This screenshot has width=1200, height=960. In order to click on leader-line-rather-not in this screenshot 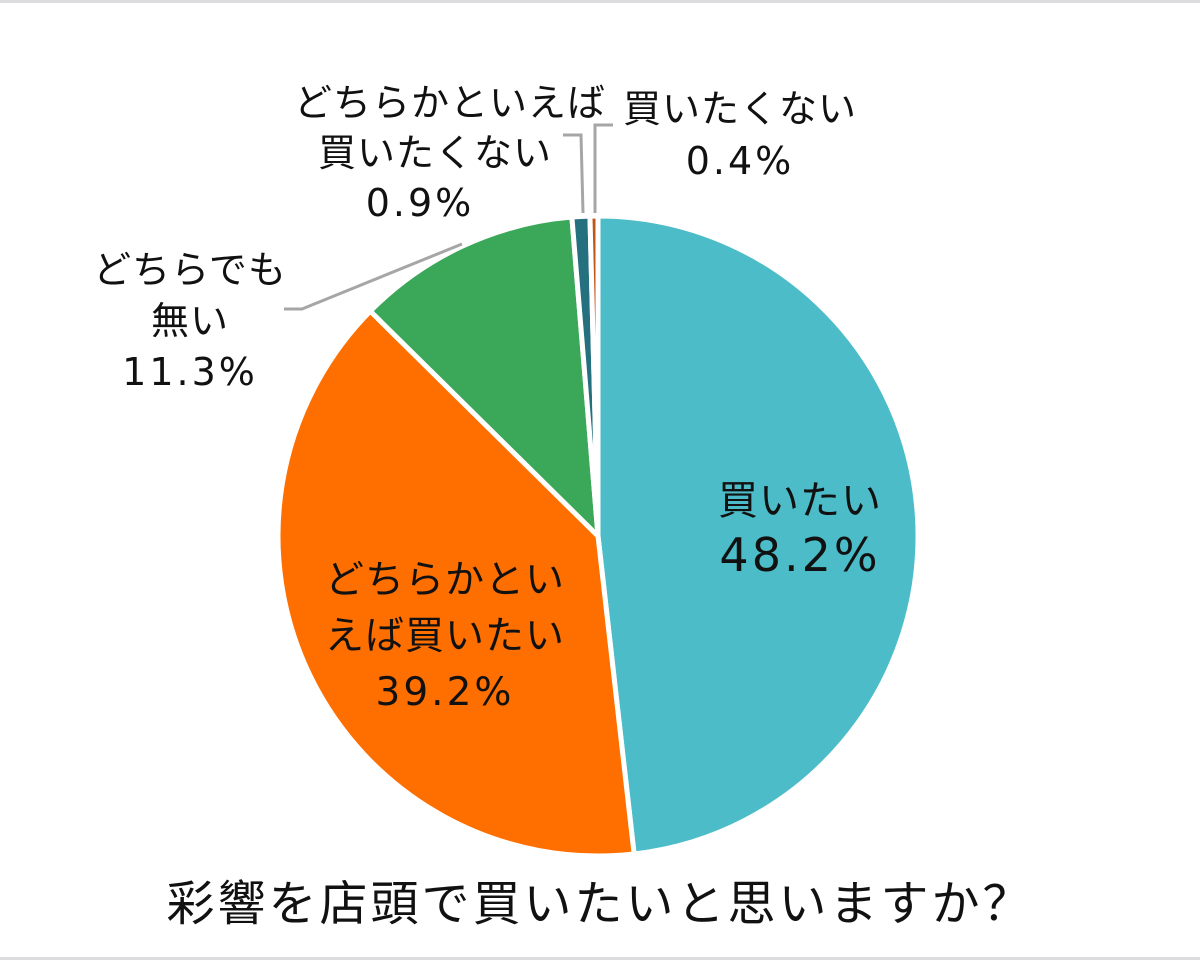, I will do `click(574, 173)`.